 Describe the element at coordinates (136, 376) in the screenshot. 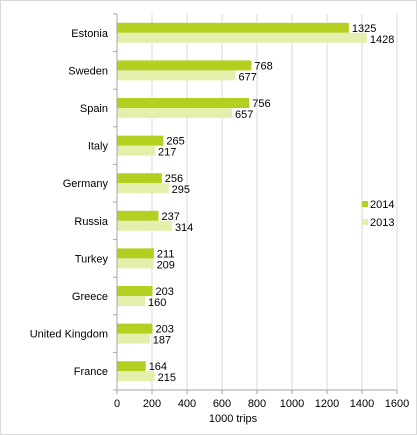

I see `bar-france-2013` at that location.